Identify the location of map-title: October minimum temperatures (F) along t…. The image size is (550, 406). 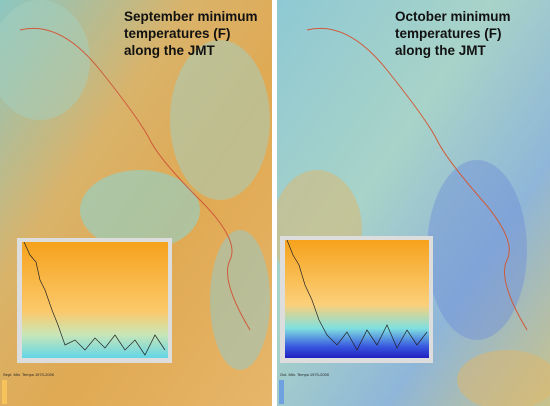
(453, 33).